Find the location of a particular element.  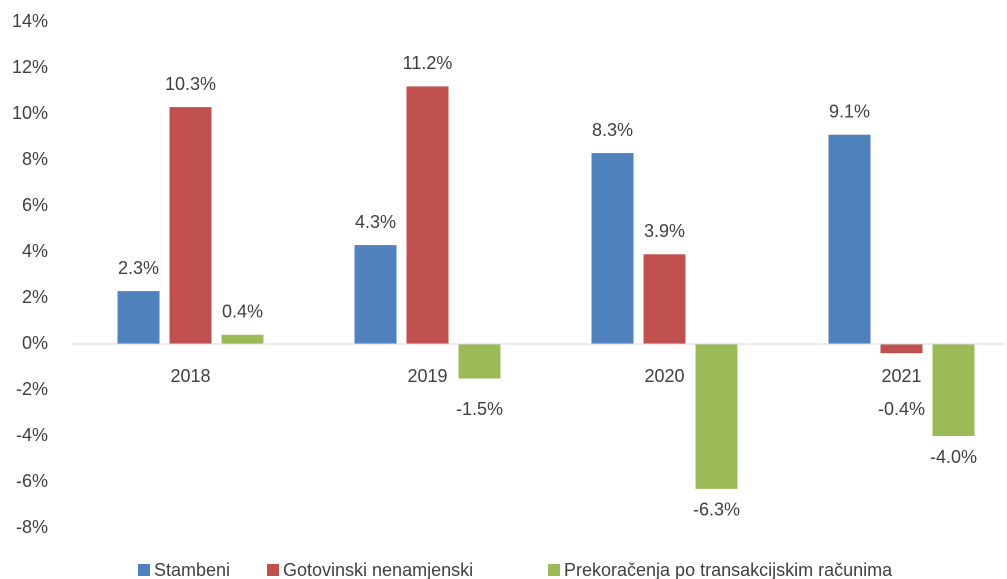

y-tick-label: -4% is located at coordinates (32, 435).